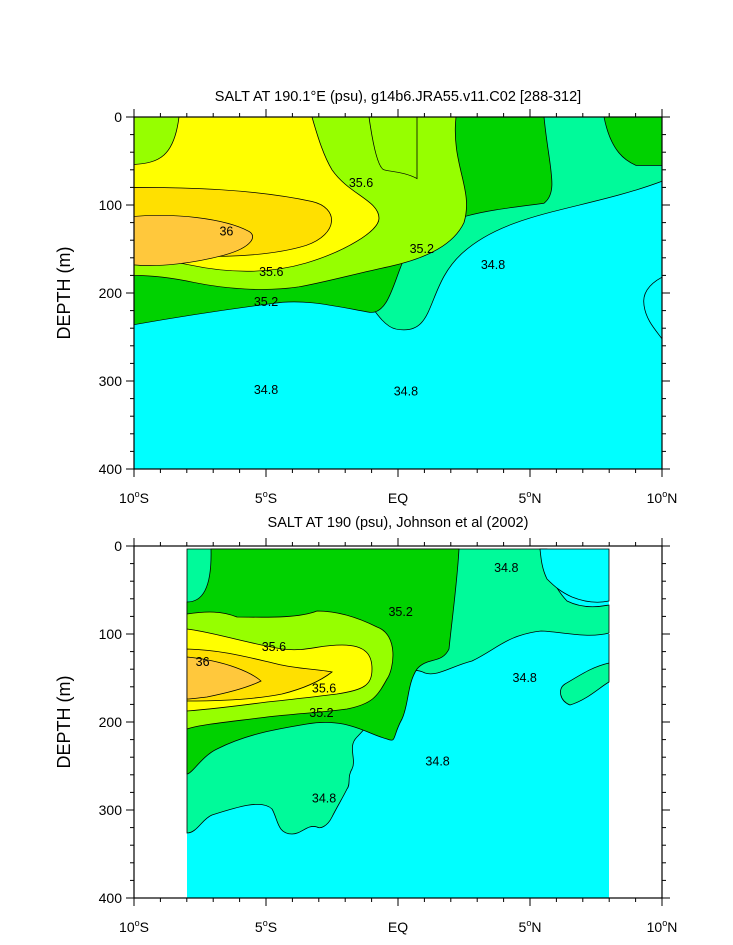 This screenshot has height=945, width=733. Describe the element at coordinates (64, 722) in the screenshot. I see `panel-2-ylabel: DEPTH (m)` at that location.